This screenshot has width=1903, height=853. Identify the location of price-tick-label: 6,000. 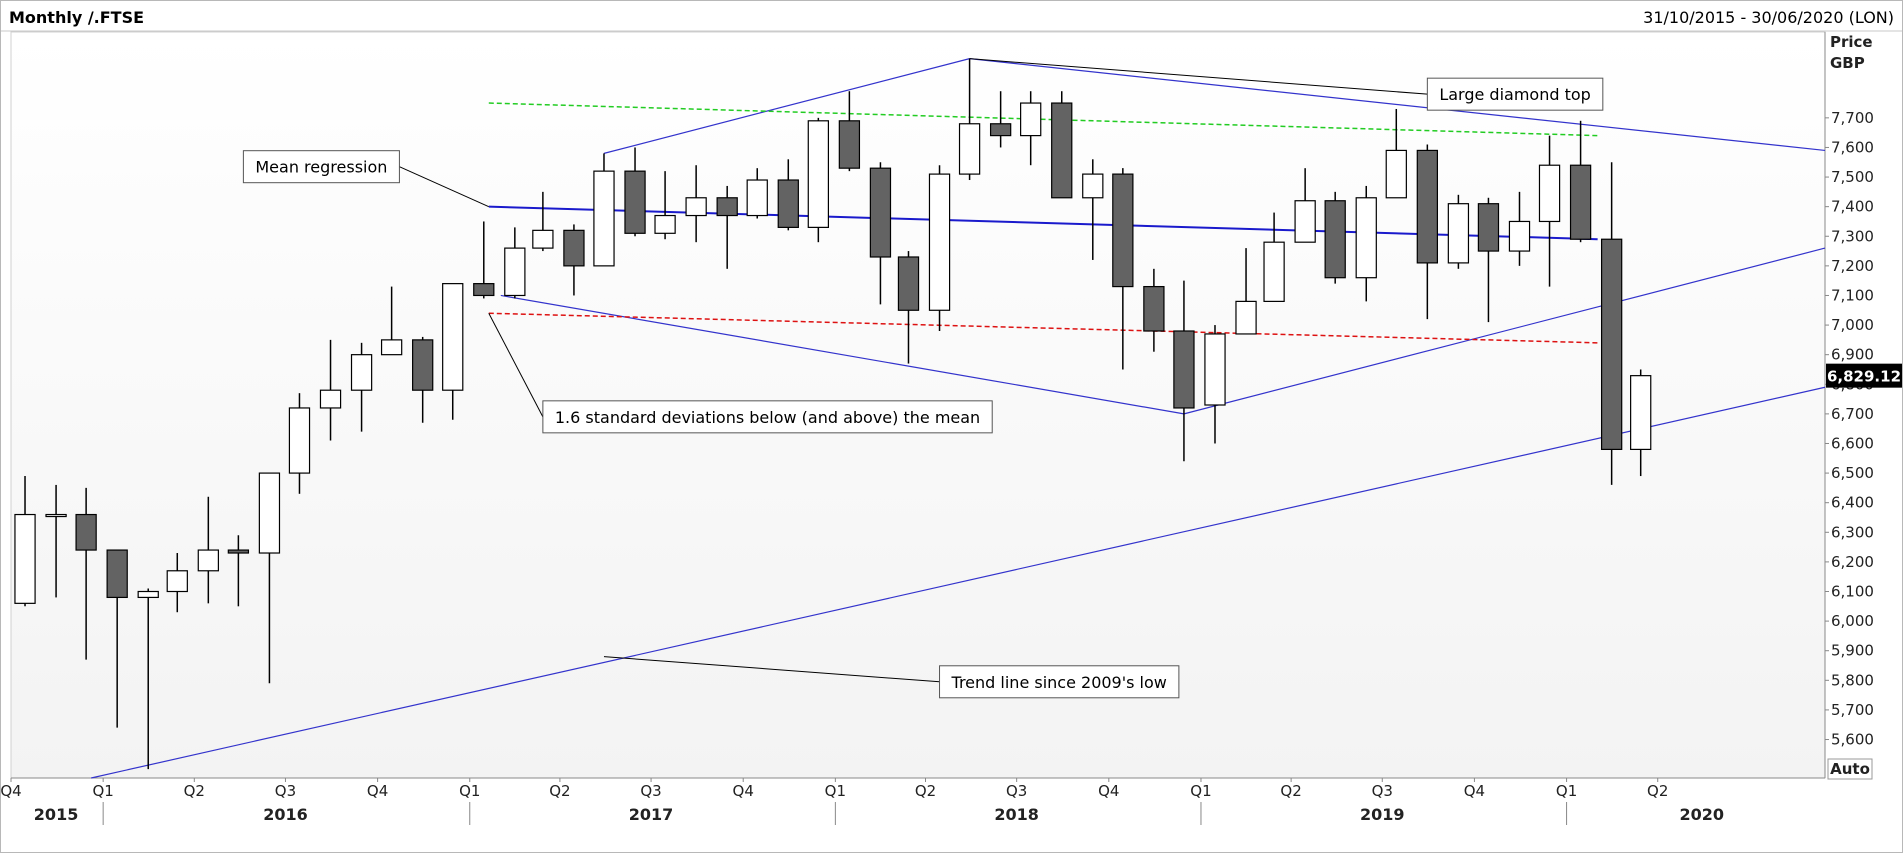
(1852, 621).